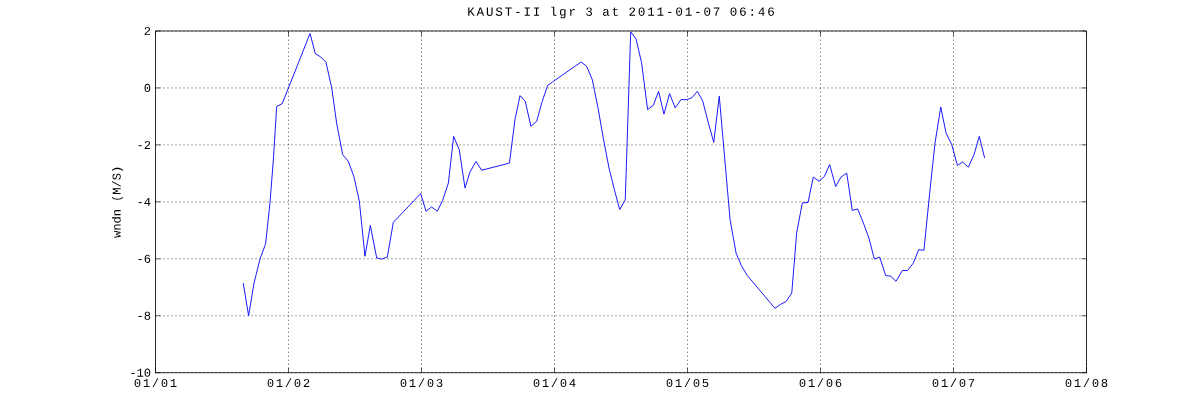 The width and height of the screenshot is (1200, 420). What do you see at coordinates (144, 258) in the screenshot?
I see `y-tick-label: -6` at bounding box center [144, 258].